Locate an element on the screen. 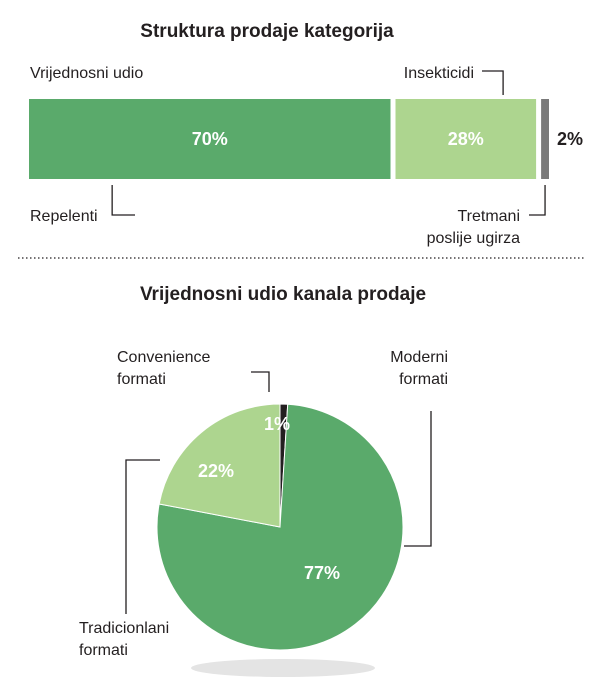 The height and width of the screenshot is (685, 602). pie-slice-tradicionalni is located at coordinates (219, 465).